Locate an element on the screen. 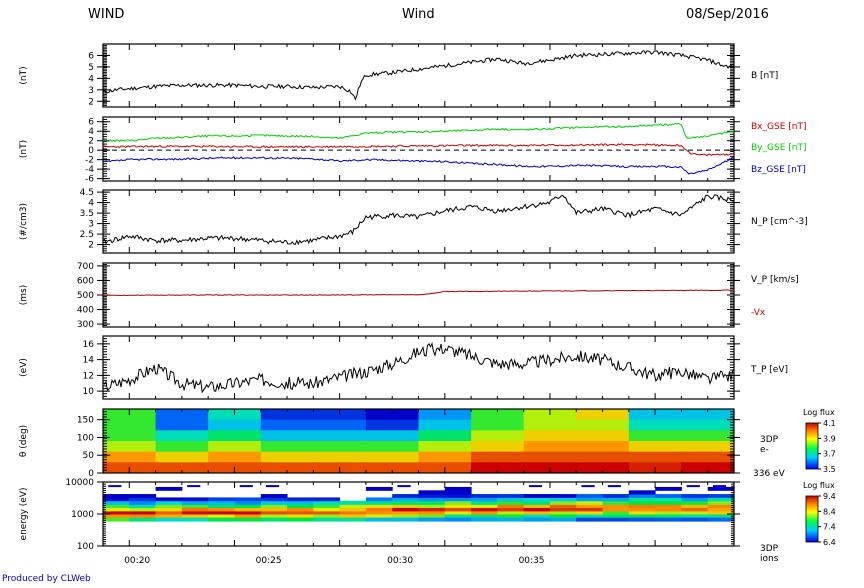  footer-credit: Produced by CLWeb is located at coordinates (46, 579).